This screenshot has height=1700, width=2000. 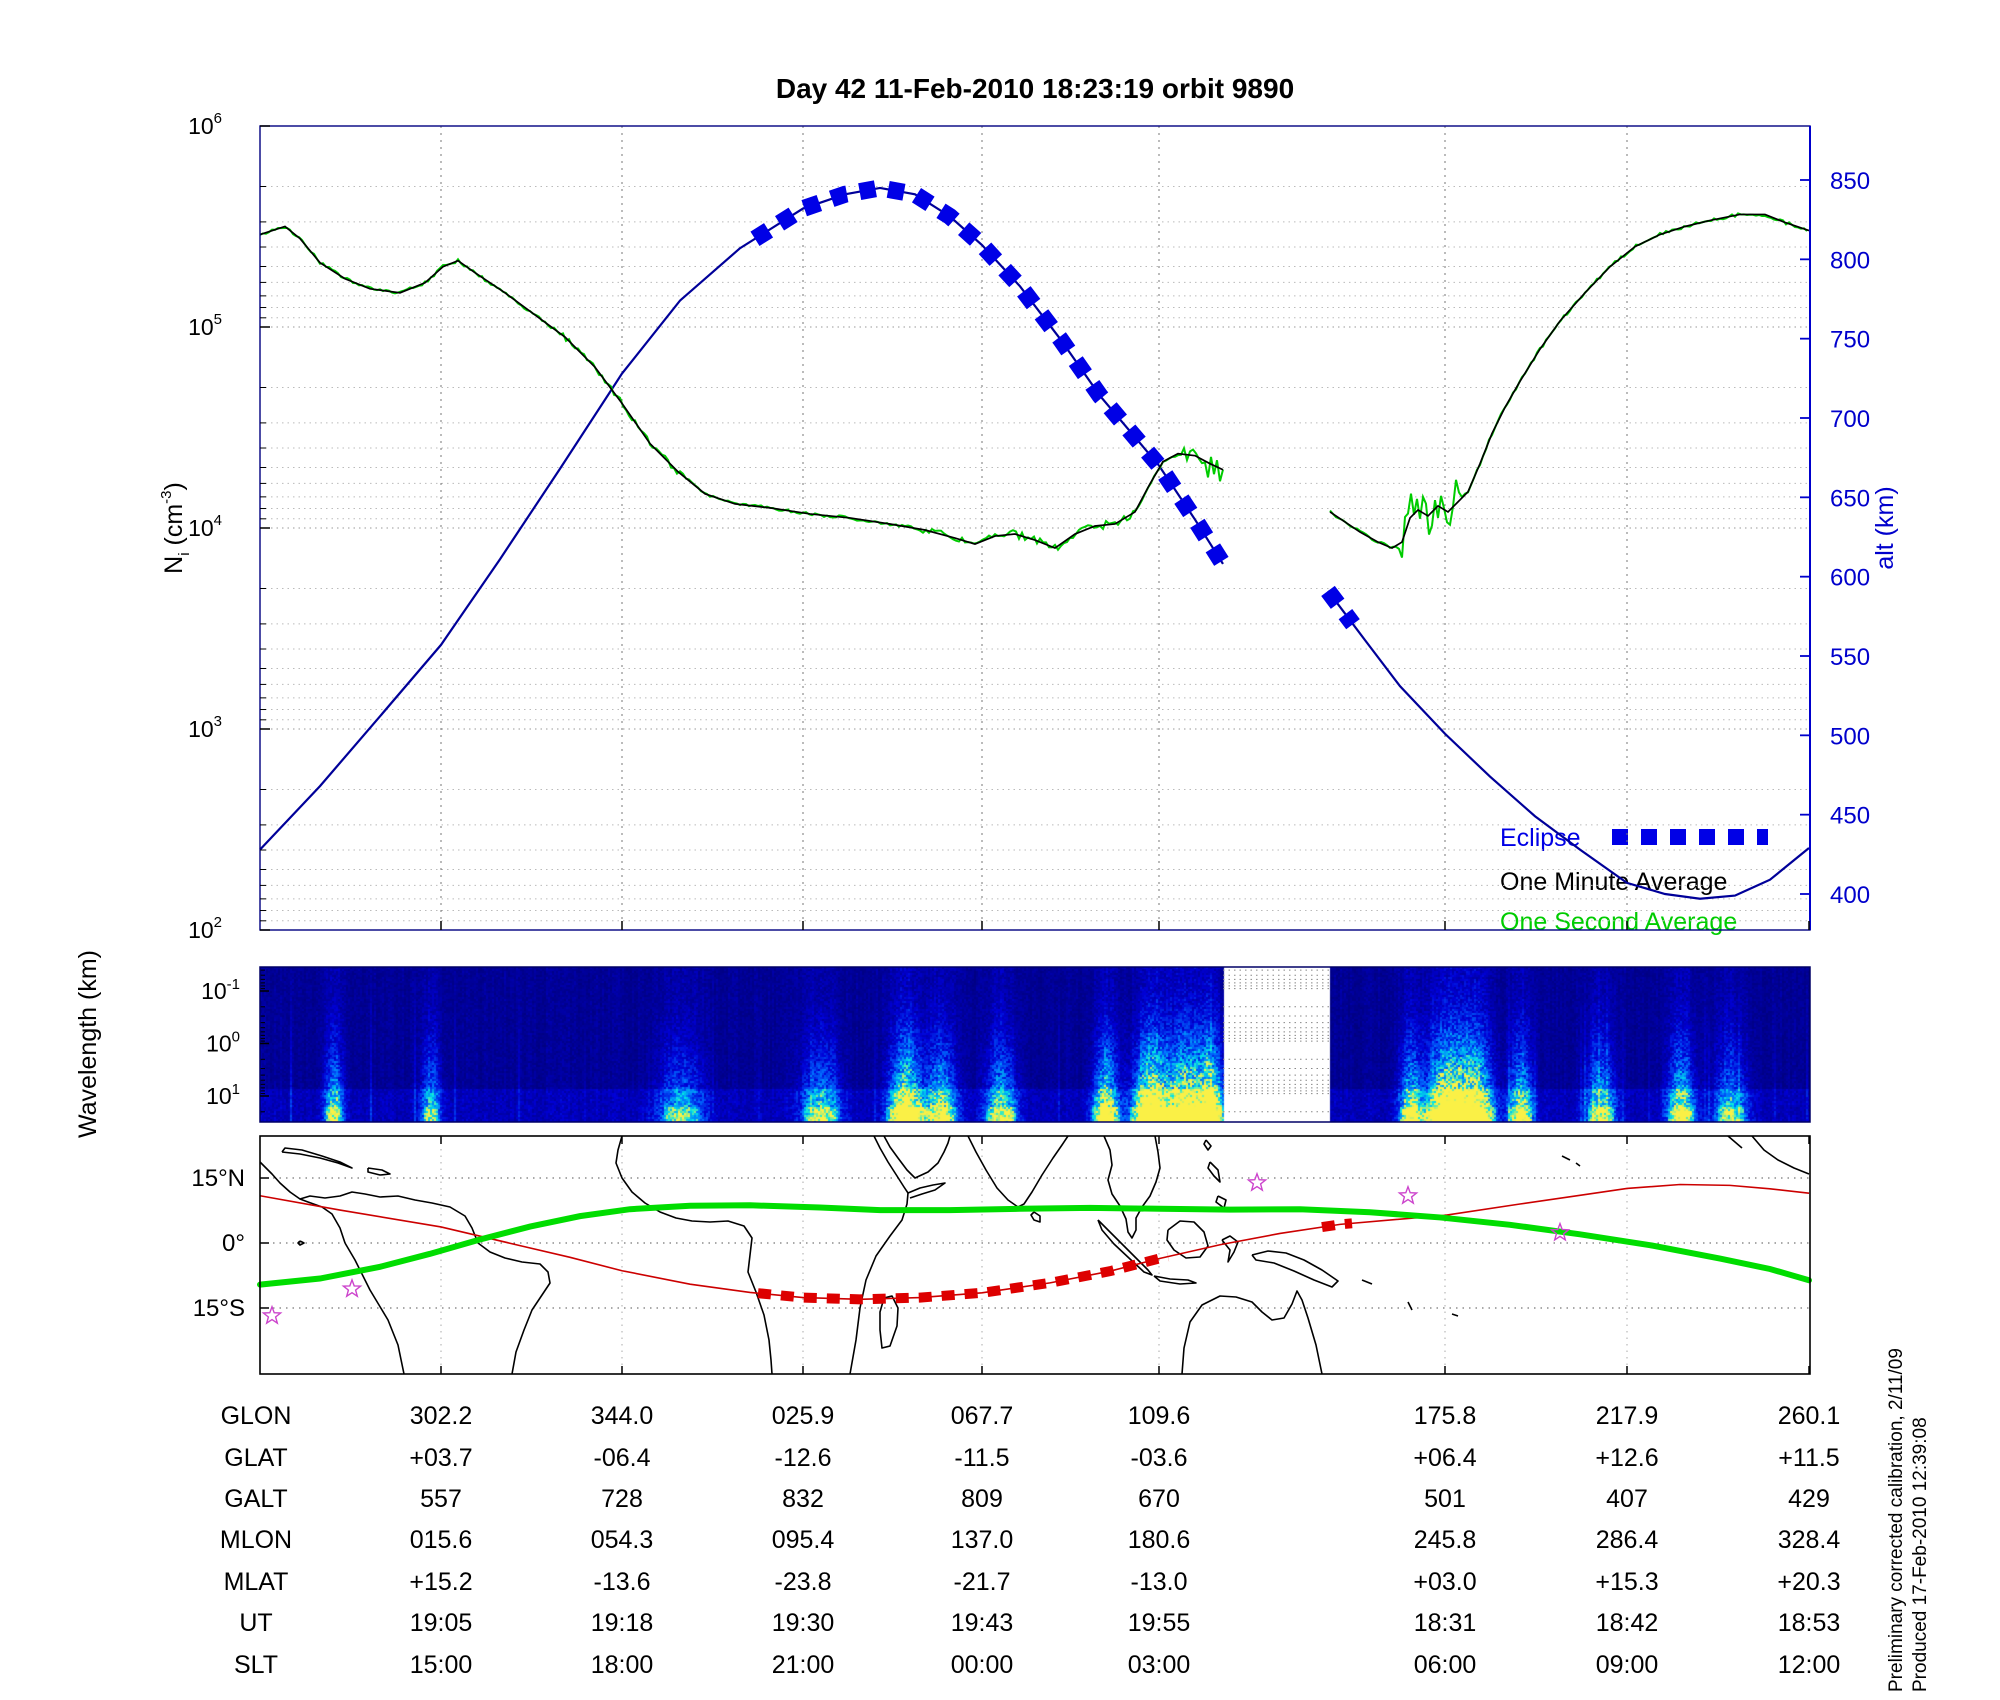 What do you see at coordinates (1808, 1582) in the screenshot?
I see `table-cell: +20.3` at bounding box center [1808, 1582].